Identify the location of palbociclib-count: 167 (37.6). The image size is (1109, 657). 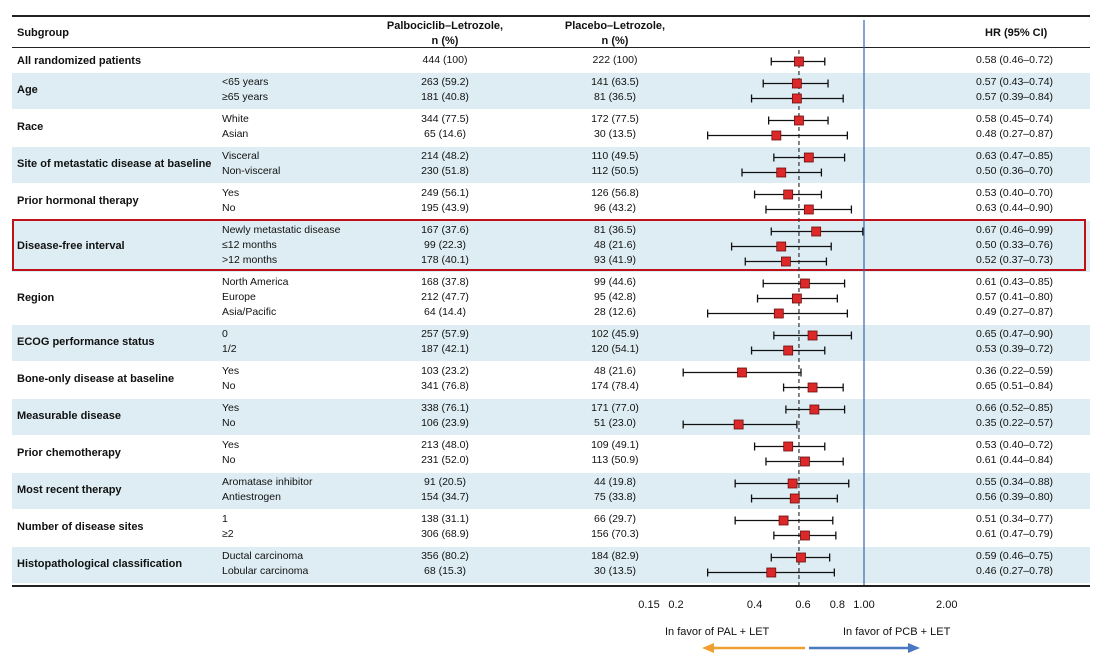
(445, 230).